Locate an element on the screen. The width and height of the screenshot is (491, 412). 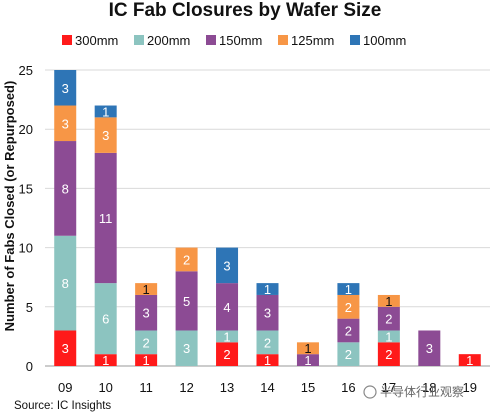
y-axis-ticks: 0 5 10 15 20 25 is located at coordinates (26, 218).